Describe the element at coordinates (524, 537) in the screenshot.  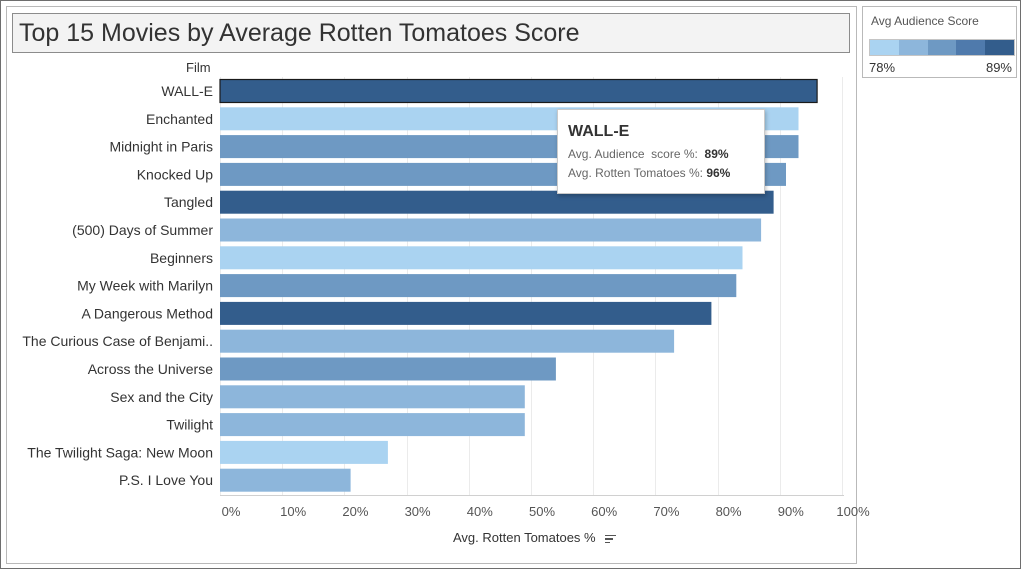
I see `x-axis-label: Avg. Rotten Tomatoes %` at that location.